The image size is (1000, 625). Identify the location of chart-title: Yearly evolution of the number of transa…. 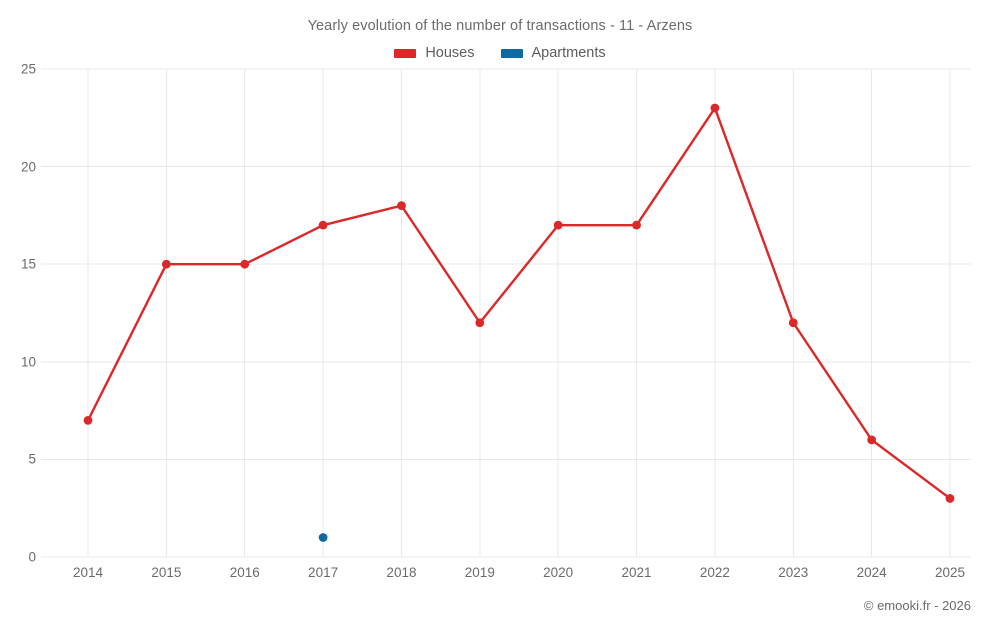
(500, 26).